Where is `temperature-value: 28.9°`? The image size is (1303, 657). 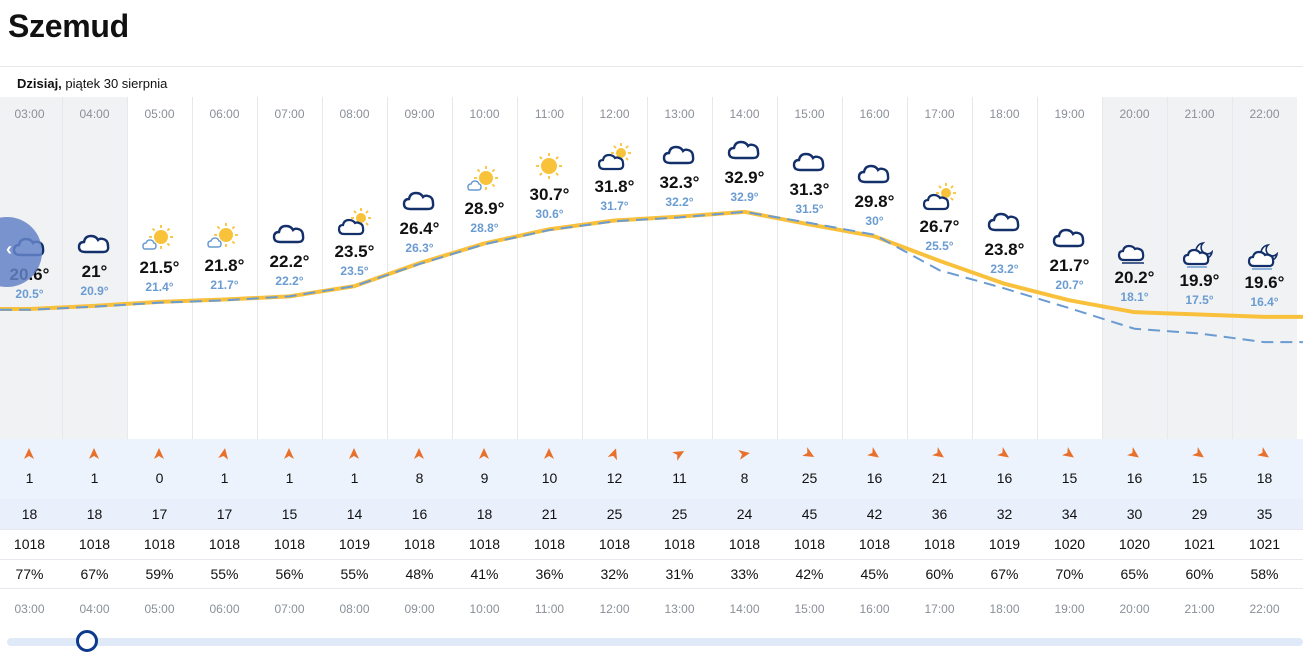 temperature-value: 28.9° is located at coordinates (484, 209).